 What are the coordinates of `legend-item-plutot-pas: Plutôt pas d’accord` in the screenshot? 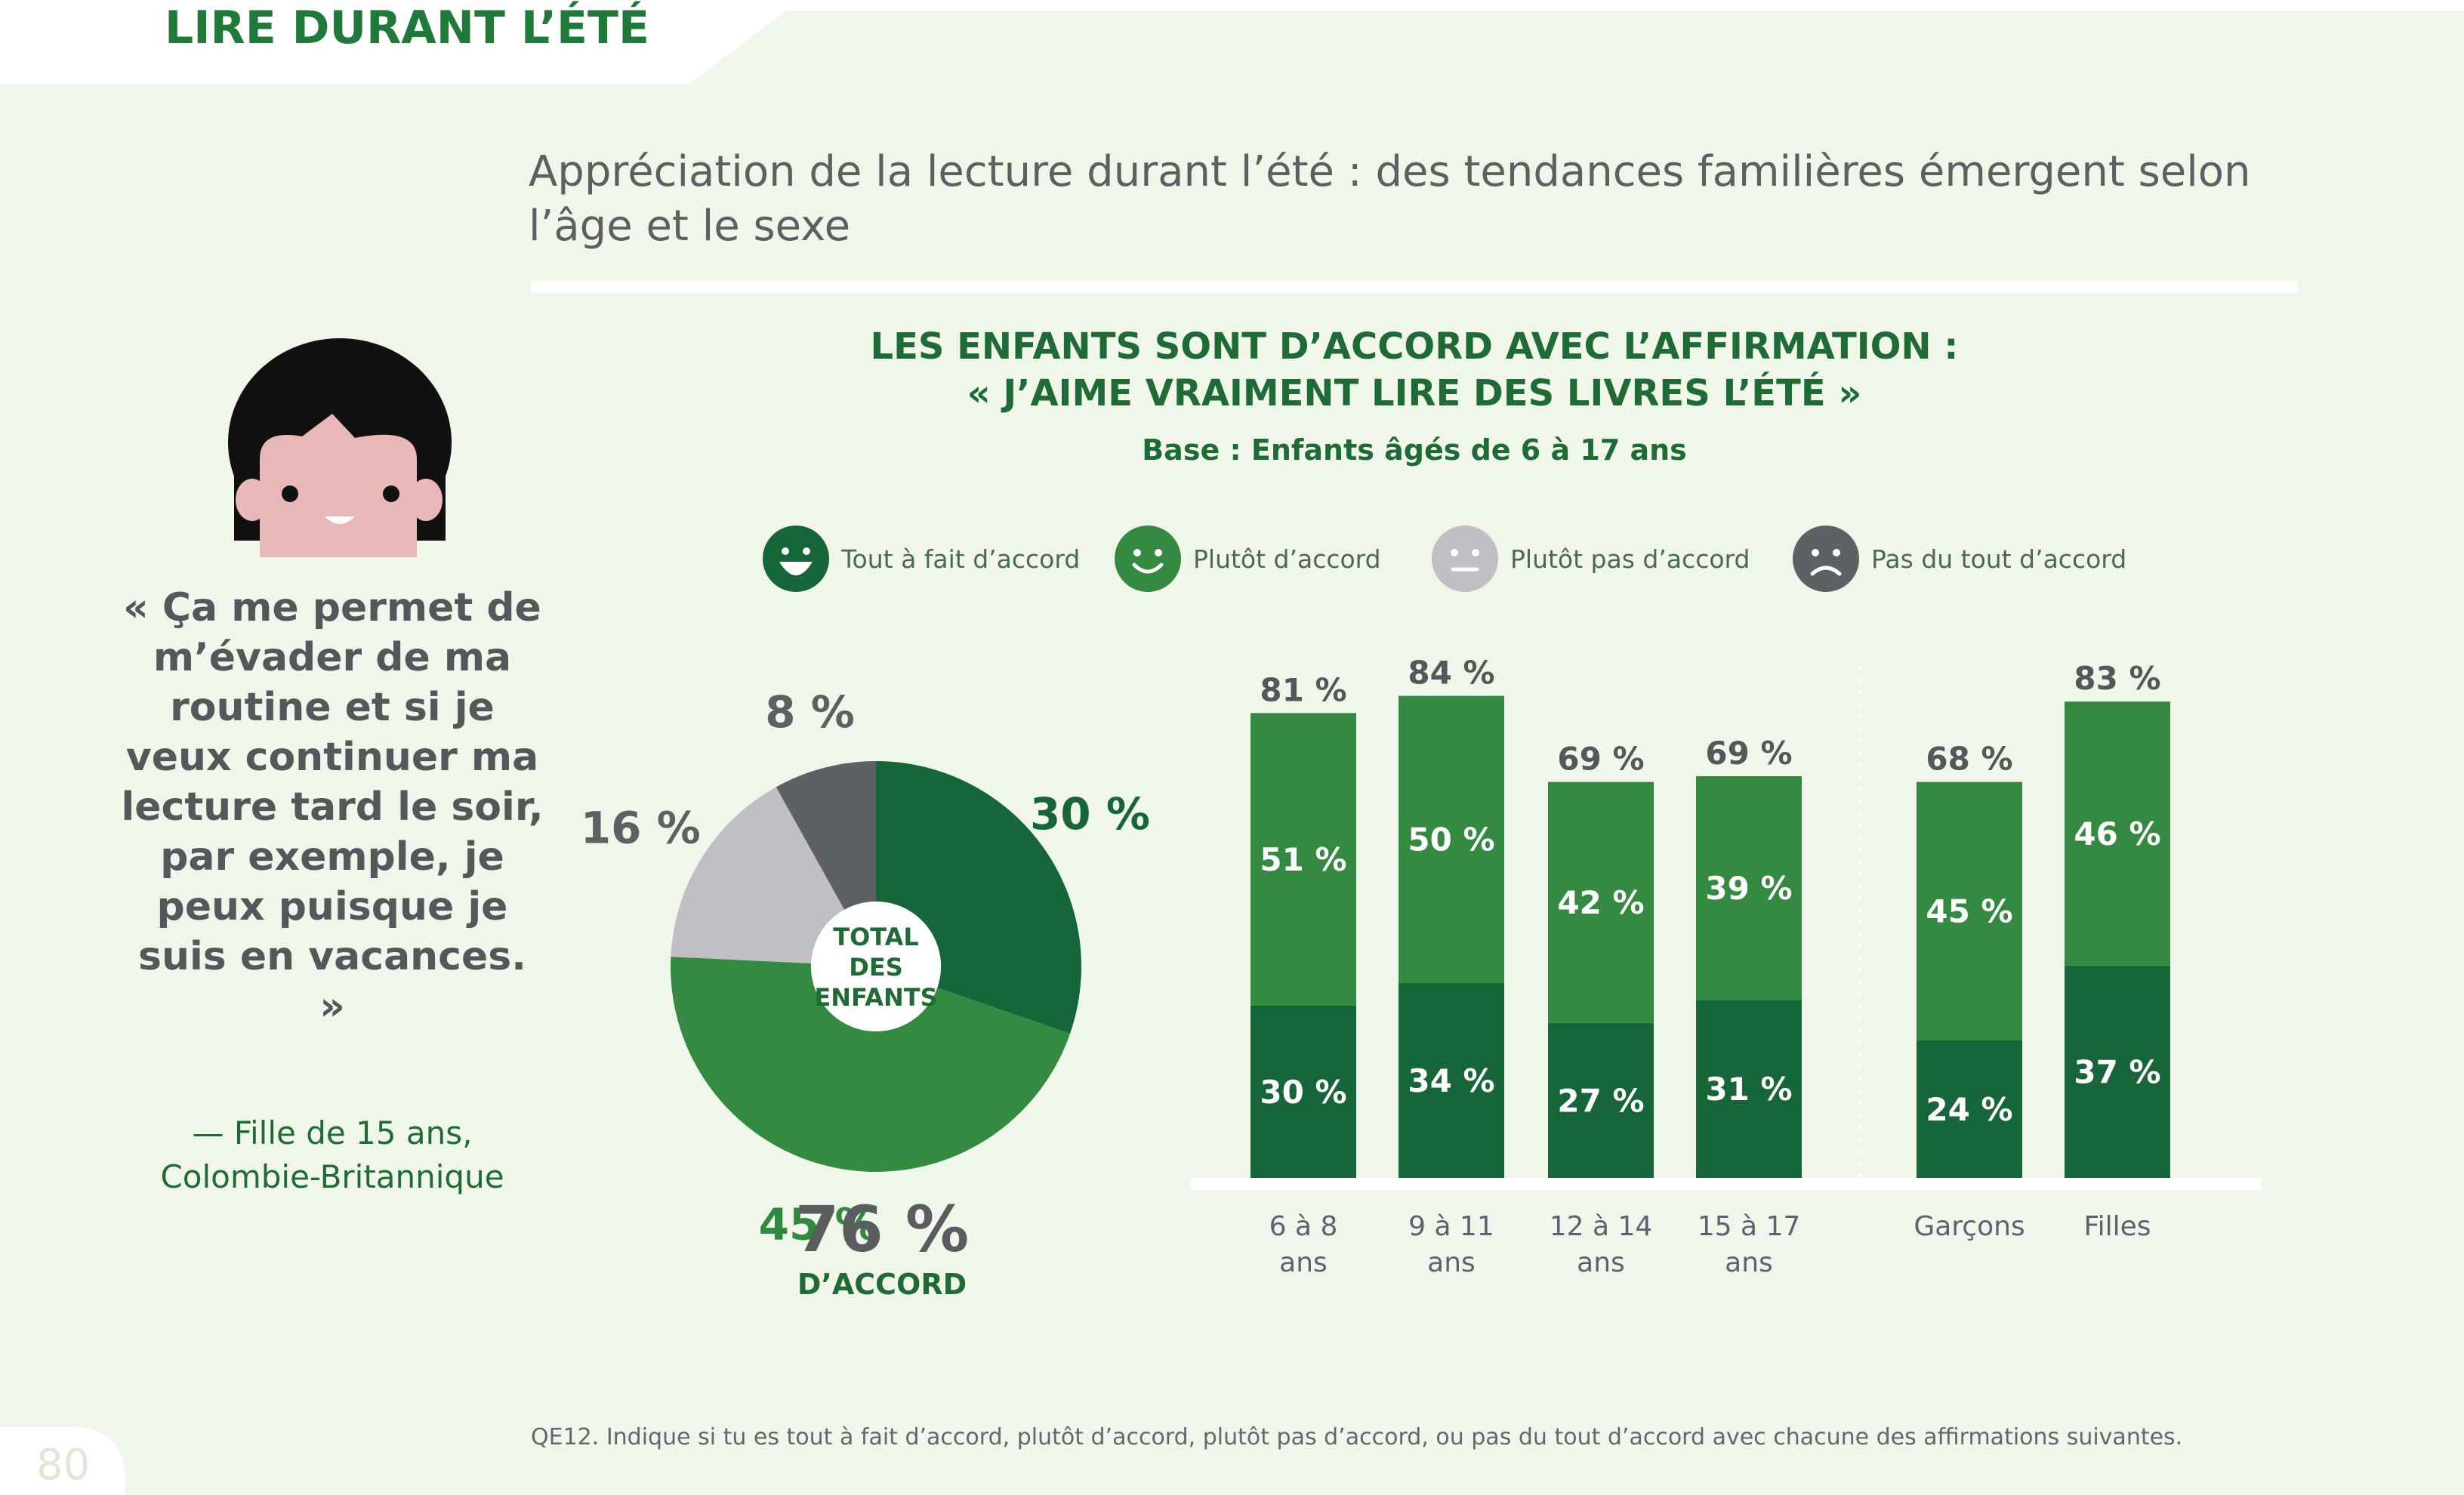 It's located at (1591, 558).